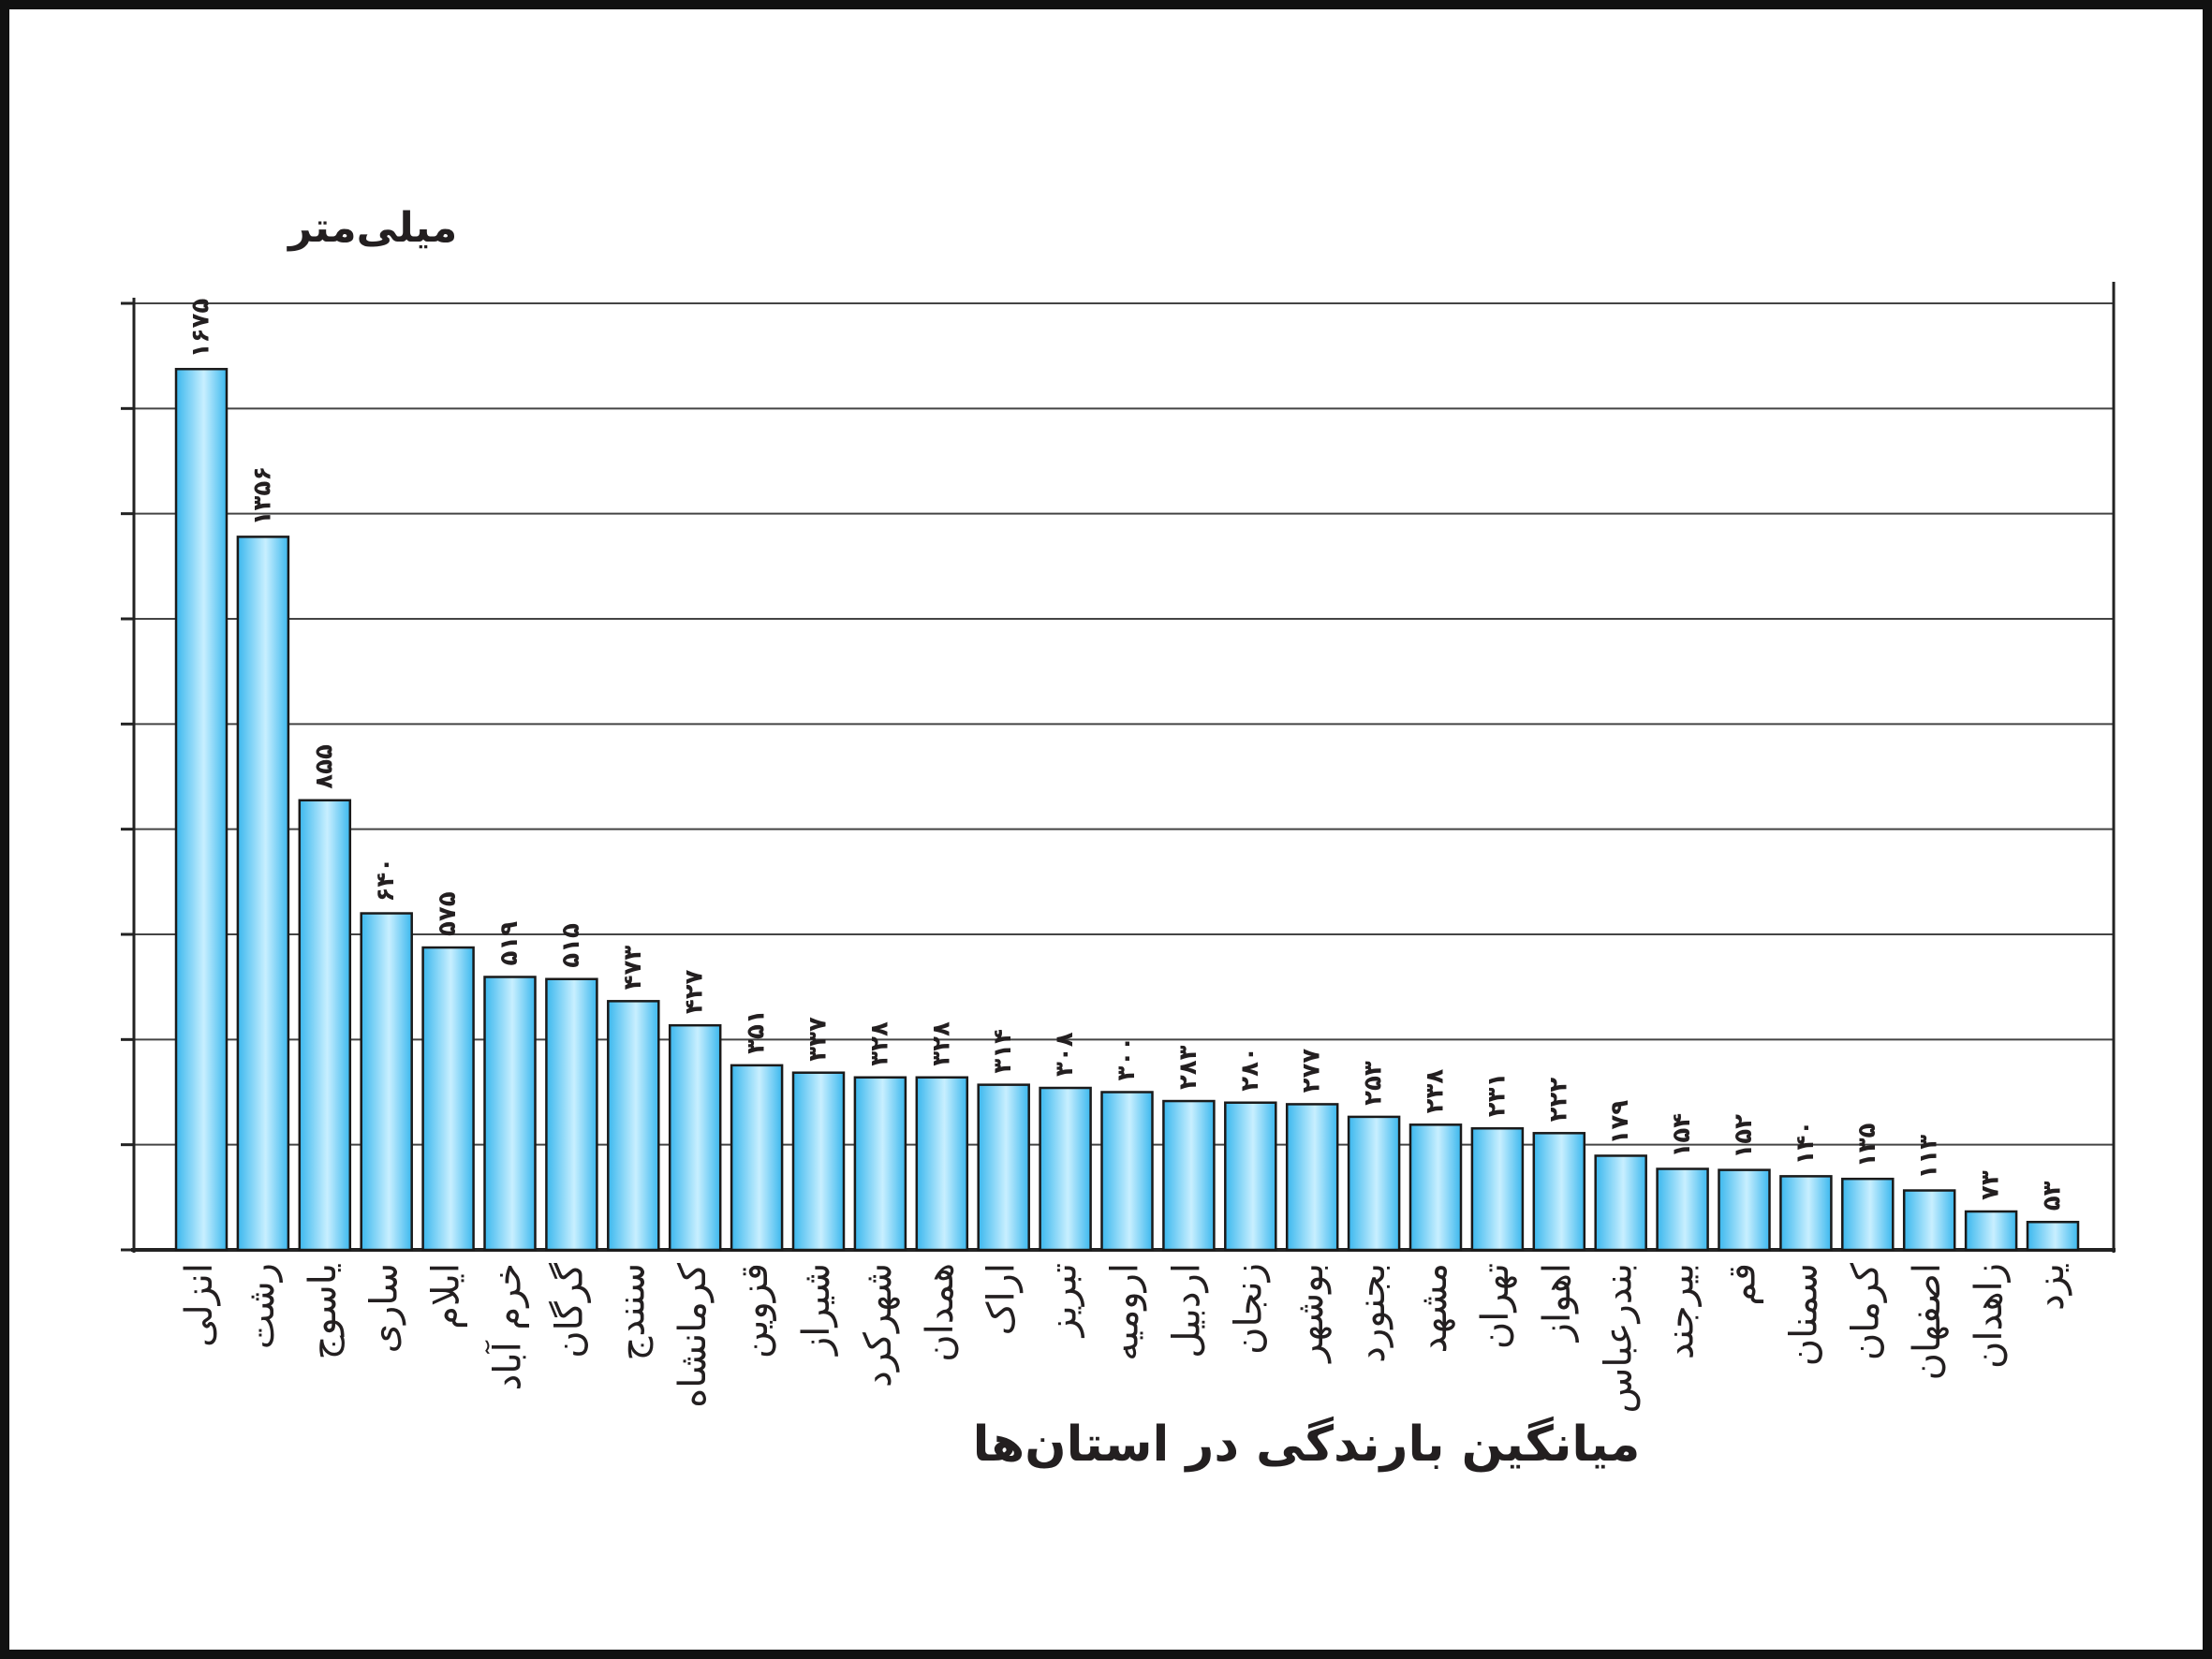 This screenshot has width=2212, height=1659. What do you see at coordinates (324, 766) in the screenshot?
I see `value-label: ۸۵۵` at bounding box center [324, 766].